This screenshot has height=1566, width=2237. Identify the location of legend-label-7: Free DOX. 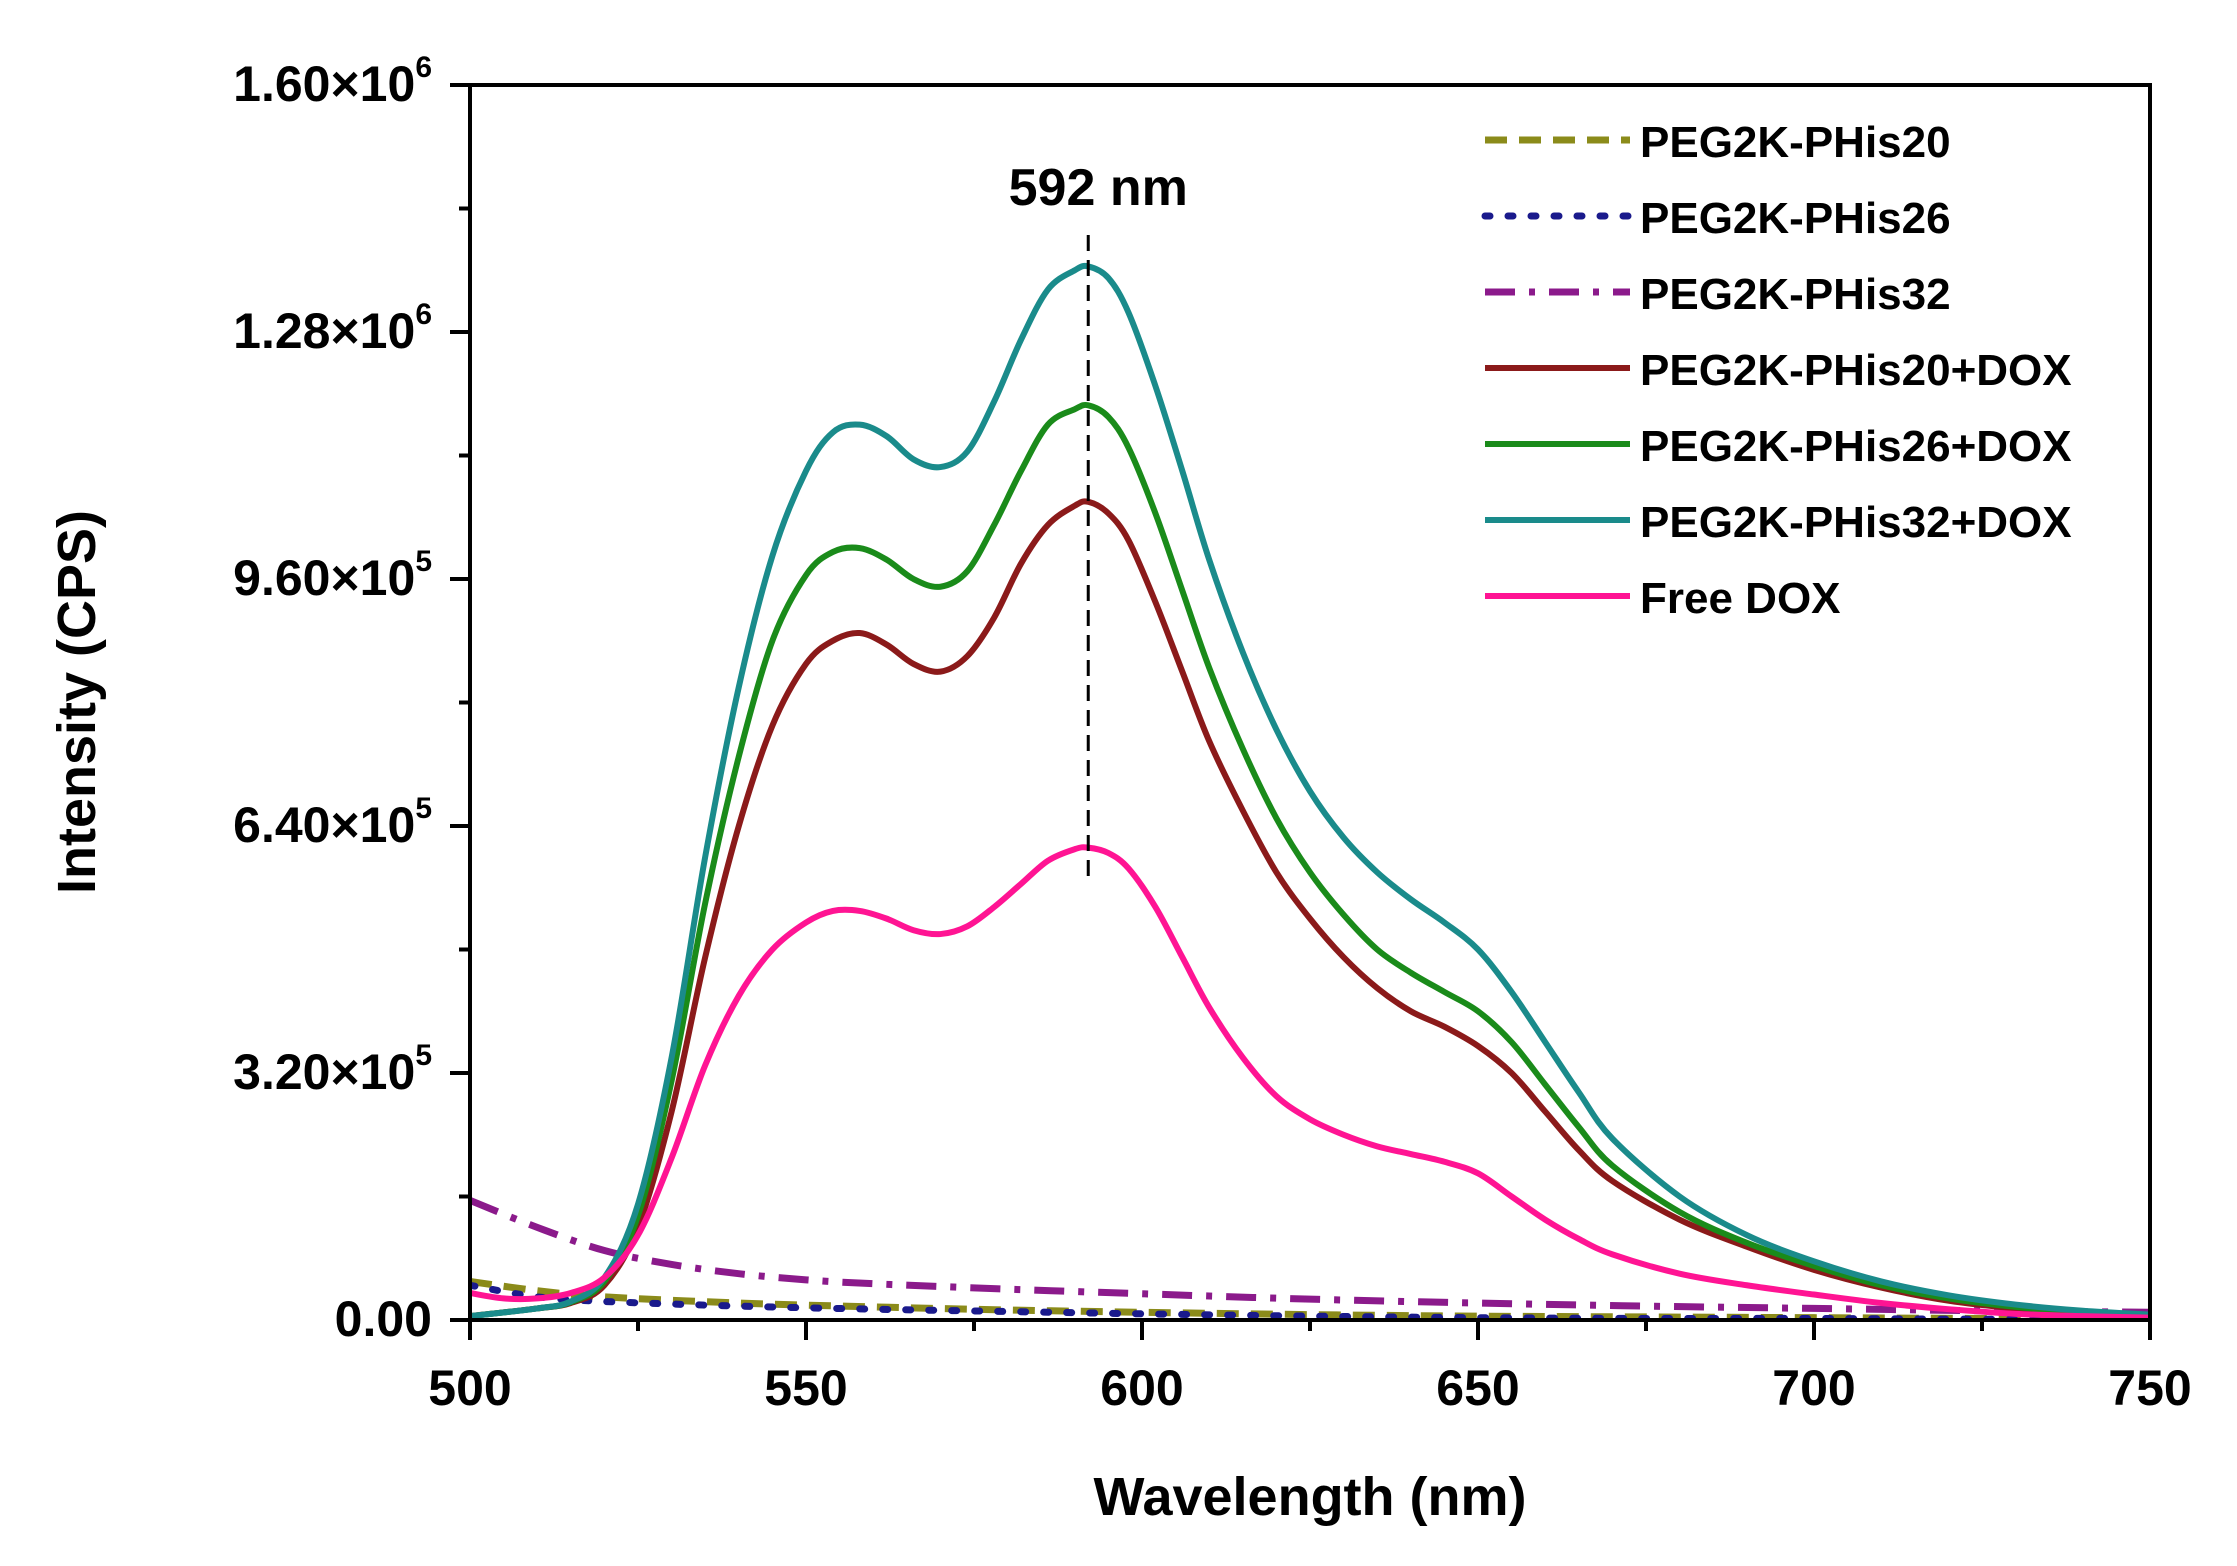
(1740, 598).